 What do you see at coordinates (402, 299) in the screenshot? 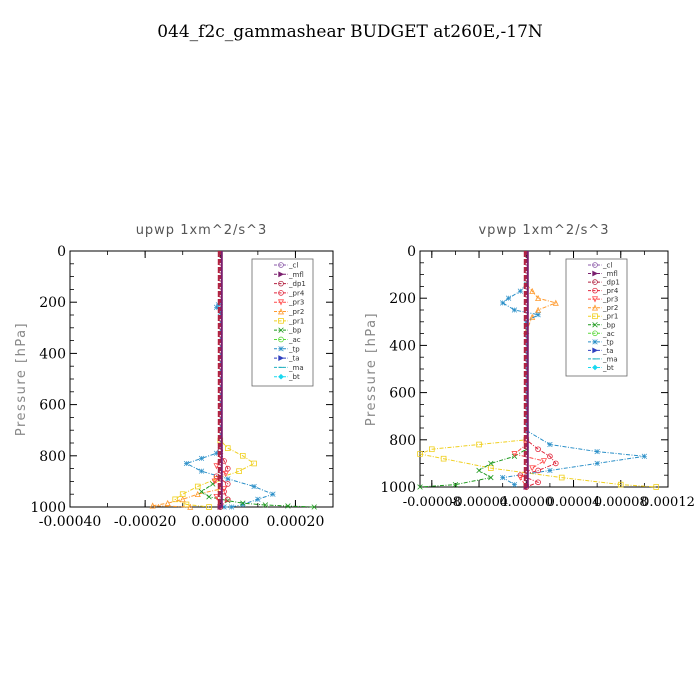
I see `chart-1-ytick-label: 200` at bounding box center [402, 299].